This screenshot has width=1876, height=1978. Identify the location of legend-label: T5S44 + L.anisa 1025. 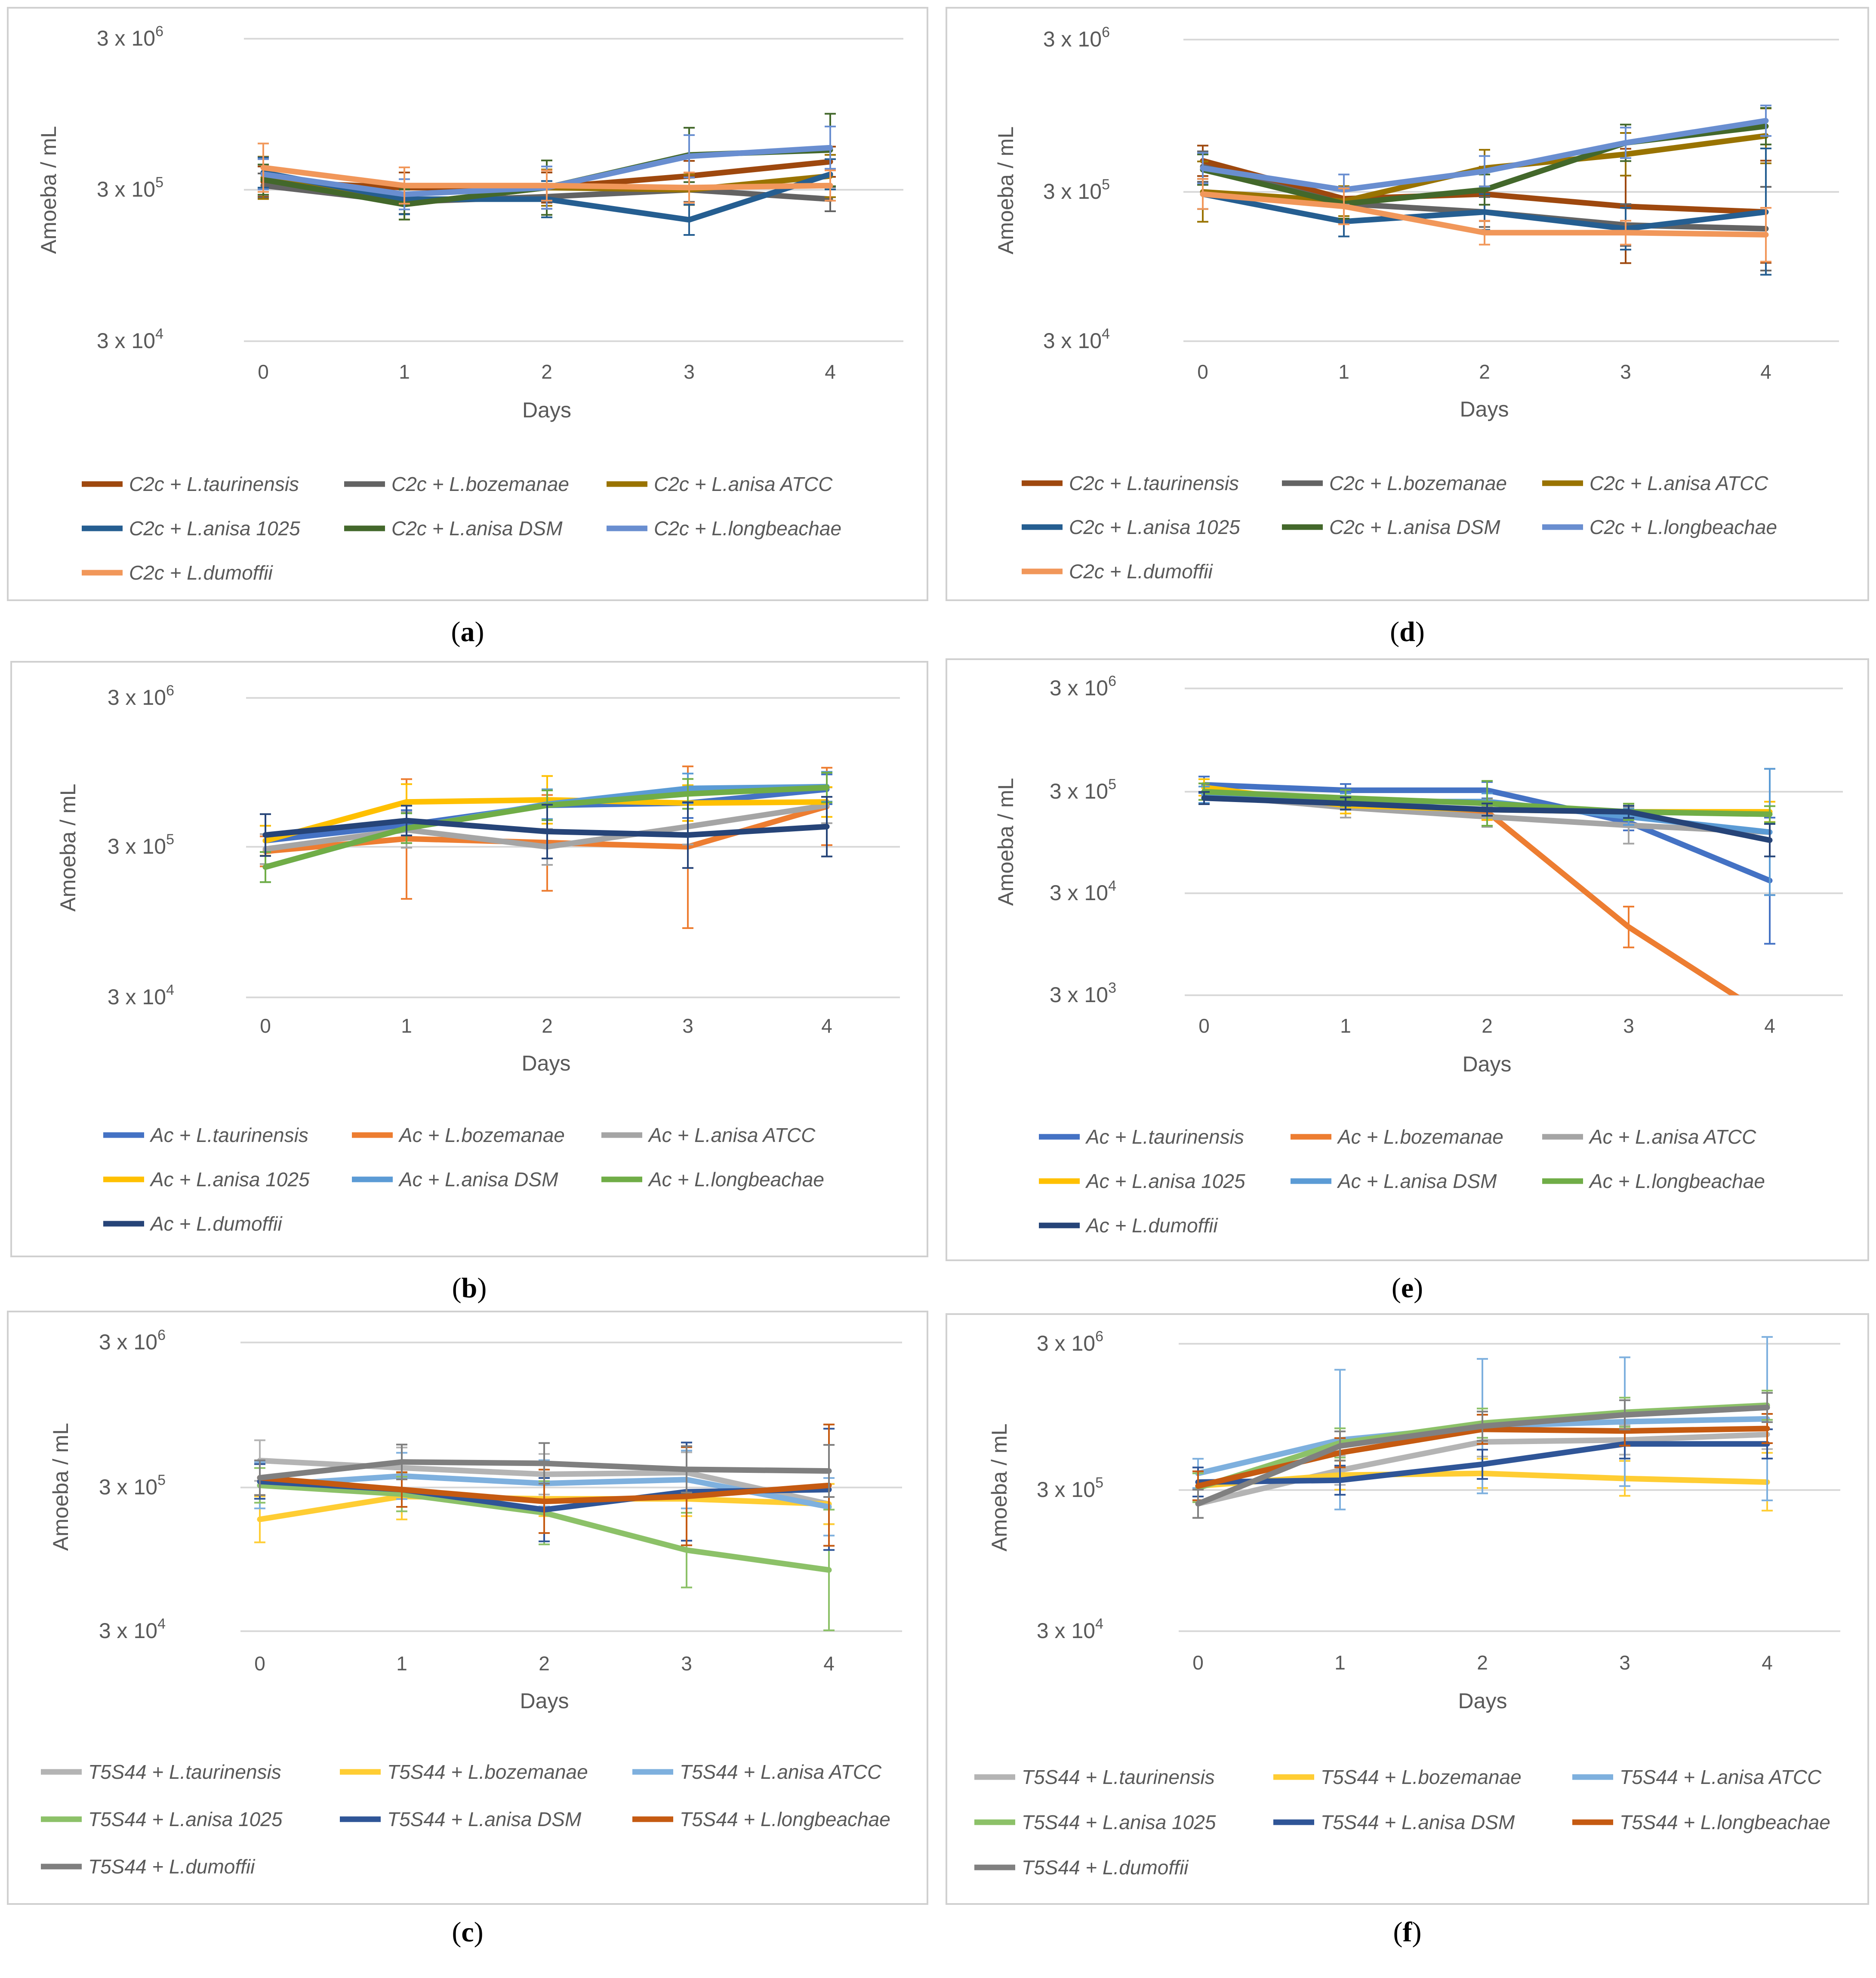
(1119, 1822).